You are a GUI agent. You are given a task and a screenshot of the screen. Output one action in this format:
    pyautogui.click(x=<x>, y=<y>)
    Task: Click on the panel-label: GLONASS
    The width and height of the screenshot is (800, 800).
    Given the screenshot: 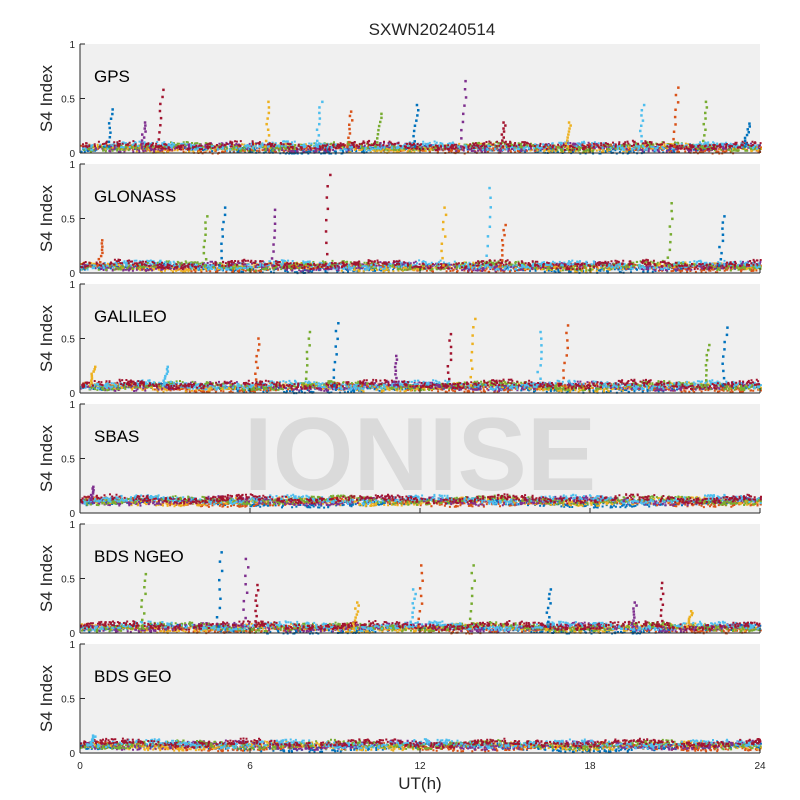 What is the action you would take?
    pyautogui.click(x=135, y=196)
    